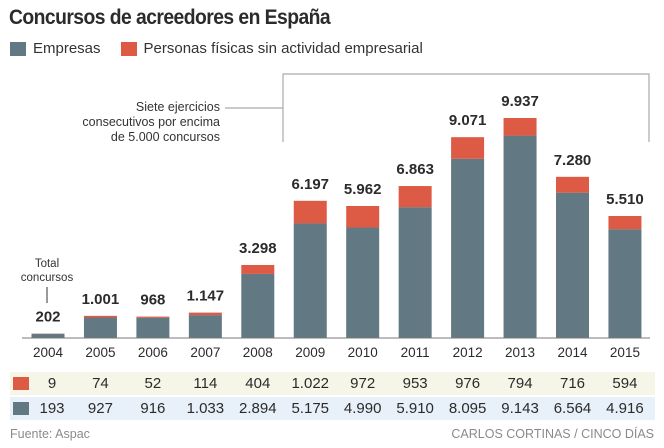 This screenshot has width=664, height=448. What do you see at coordinates (625, 199) in the screenshot?
I see `total-label-2015: 5.510` at bounding box center [625, 199].